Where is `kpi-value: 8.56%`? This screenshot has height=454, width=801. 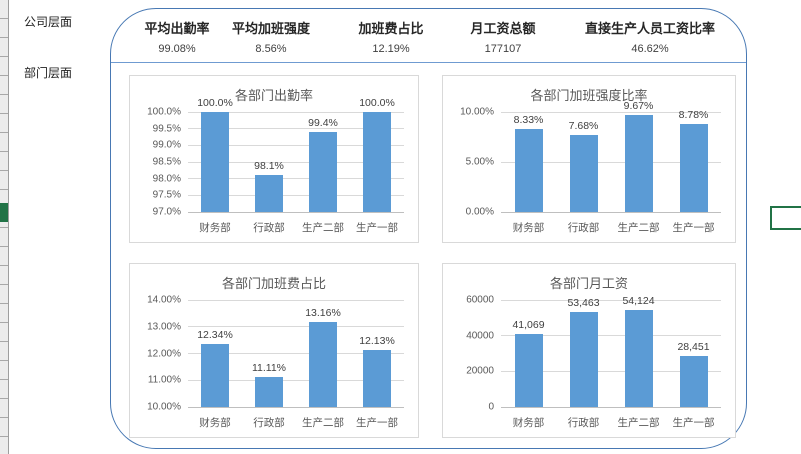 kpi-value: 8.56% is located at coordinates (271, 49).